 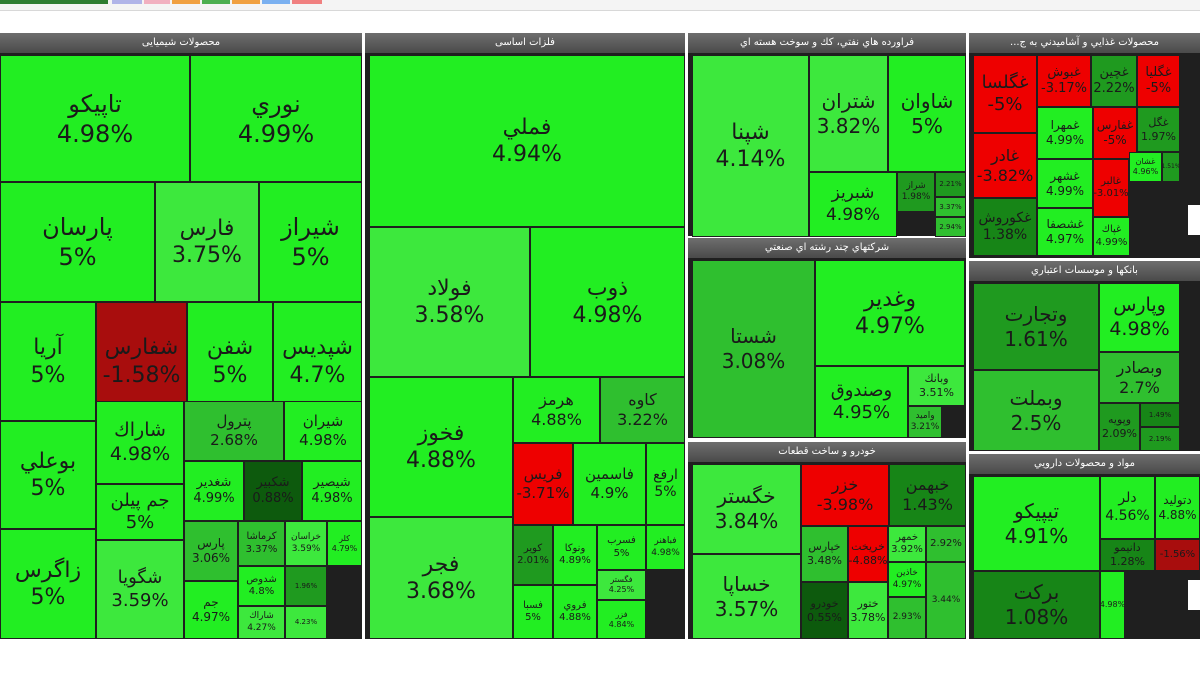 What do you see at coordinates (1036, 326) in the screenshot?
I see `stock-tile: وتجارت 1.61%` at bounding box center [1036, 326].